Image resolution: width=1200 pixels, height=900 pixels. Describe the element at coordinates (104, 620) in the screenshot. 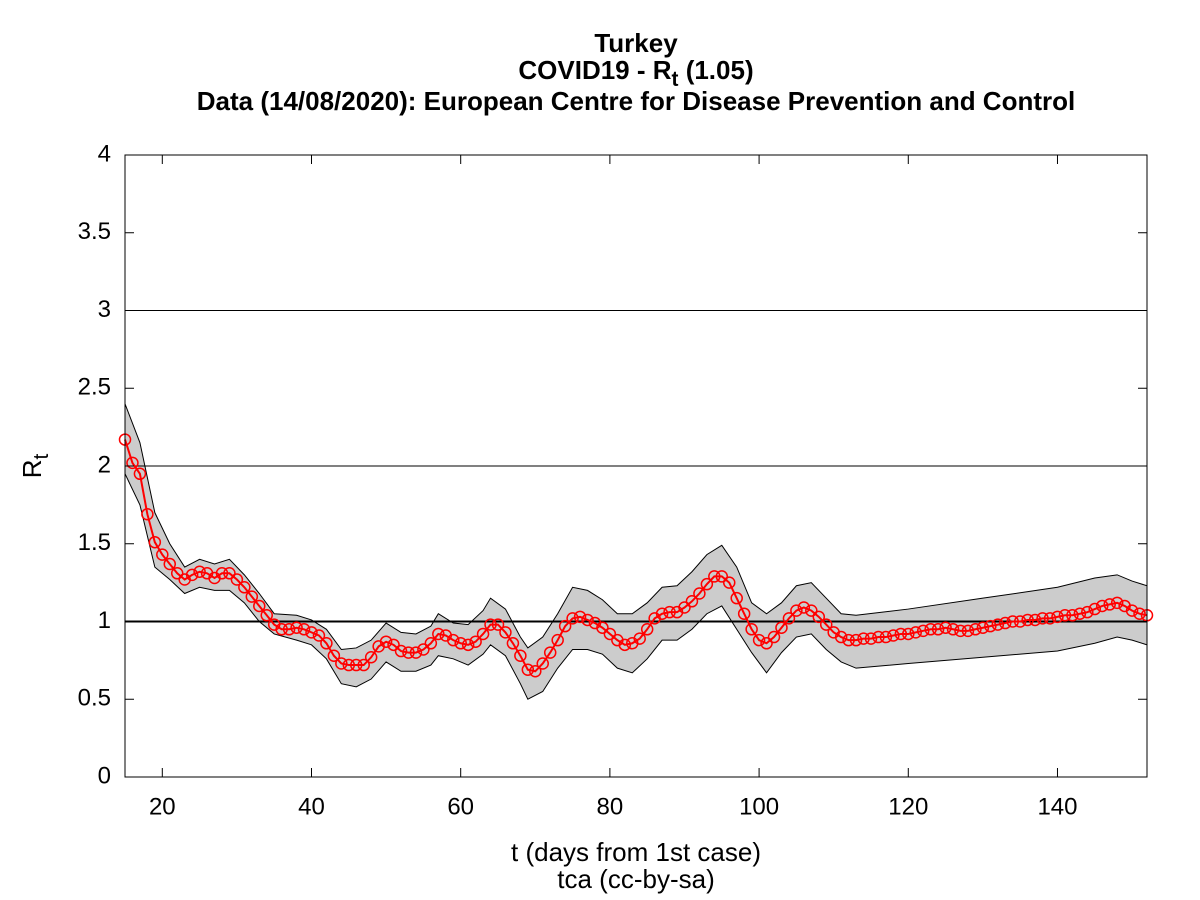

I see `y-tick-label: 1` at that location.